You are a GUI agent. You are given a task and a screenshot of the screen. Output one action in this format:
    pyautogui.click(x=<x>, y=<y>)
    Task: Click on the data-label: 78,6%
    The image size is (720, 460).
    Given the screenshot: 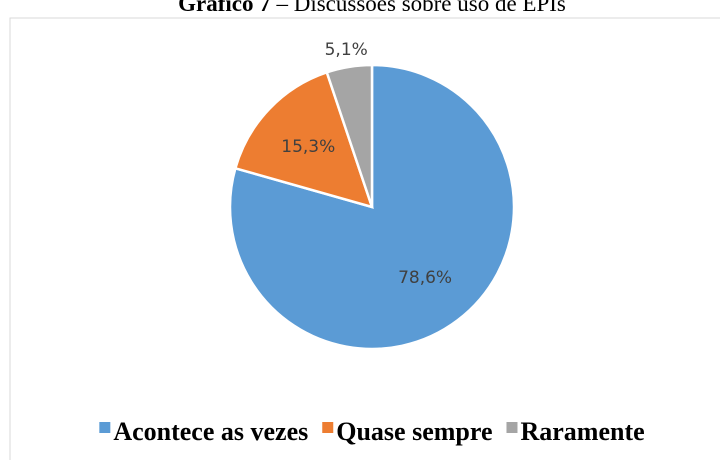 What is the action you would take?
    pyautogui.click(x=425, y=278)
    